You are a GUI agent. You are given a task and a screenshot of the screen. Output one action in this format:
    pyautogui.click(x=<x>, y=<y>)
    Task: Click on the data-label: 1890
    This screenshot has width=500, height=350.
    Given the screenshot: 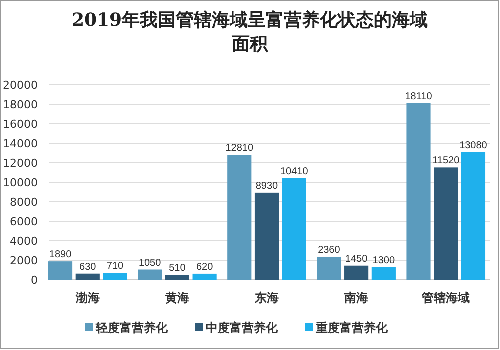 What is the action you would take?
    pyautogui.click(x=60, y=255)
    